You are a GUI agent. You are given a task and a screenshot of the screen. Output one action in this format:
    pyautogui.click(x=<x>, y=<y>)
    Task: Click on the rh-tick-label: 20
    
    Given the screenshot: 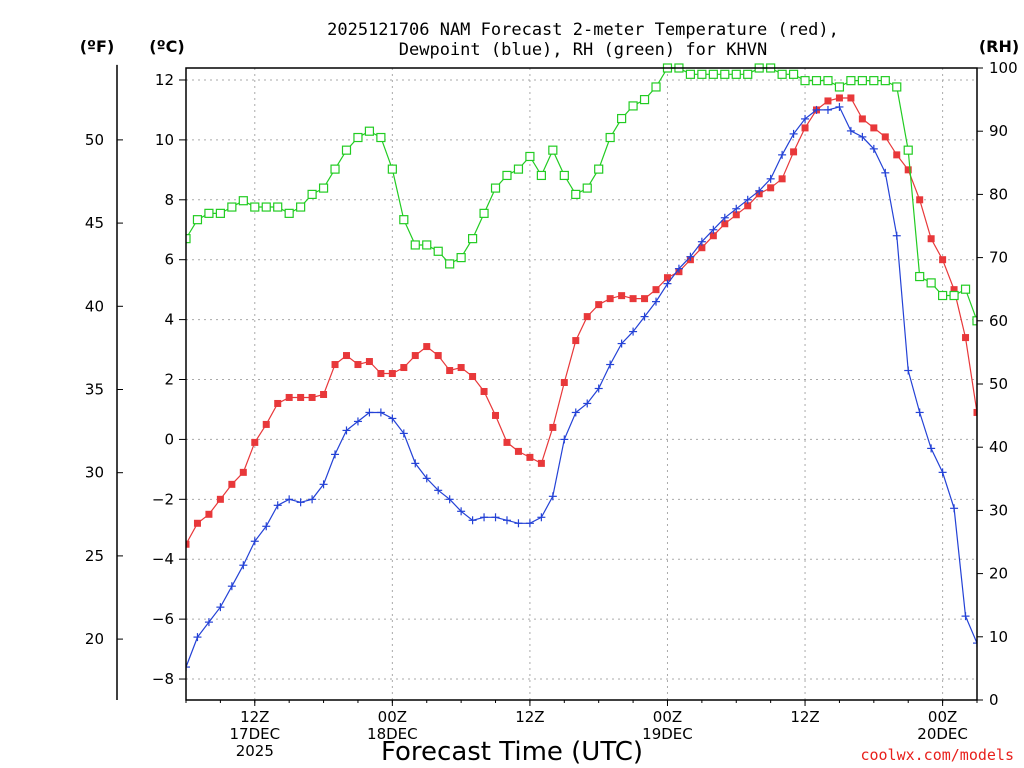 What is the action you would take?
    pyautogui.click(x=998, y=574)
    